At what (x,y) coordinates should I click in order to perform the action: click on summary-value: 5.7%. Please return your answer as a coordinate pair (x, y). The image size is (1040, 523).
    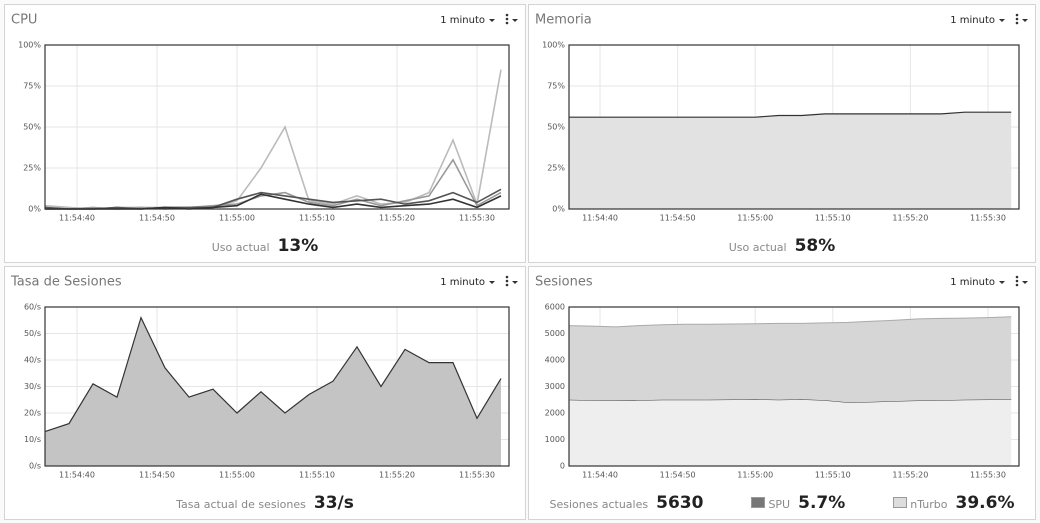
    Looking at the image, I should click on (822, 503).